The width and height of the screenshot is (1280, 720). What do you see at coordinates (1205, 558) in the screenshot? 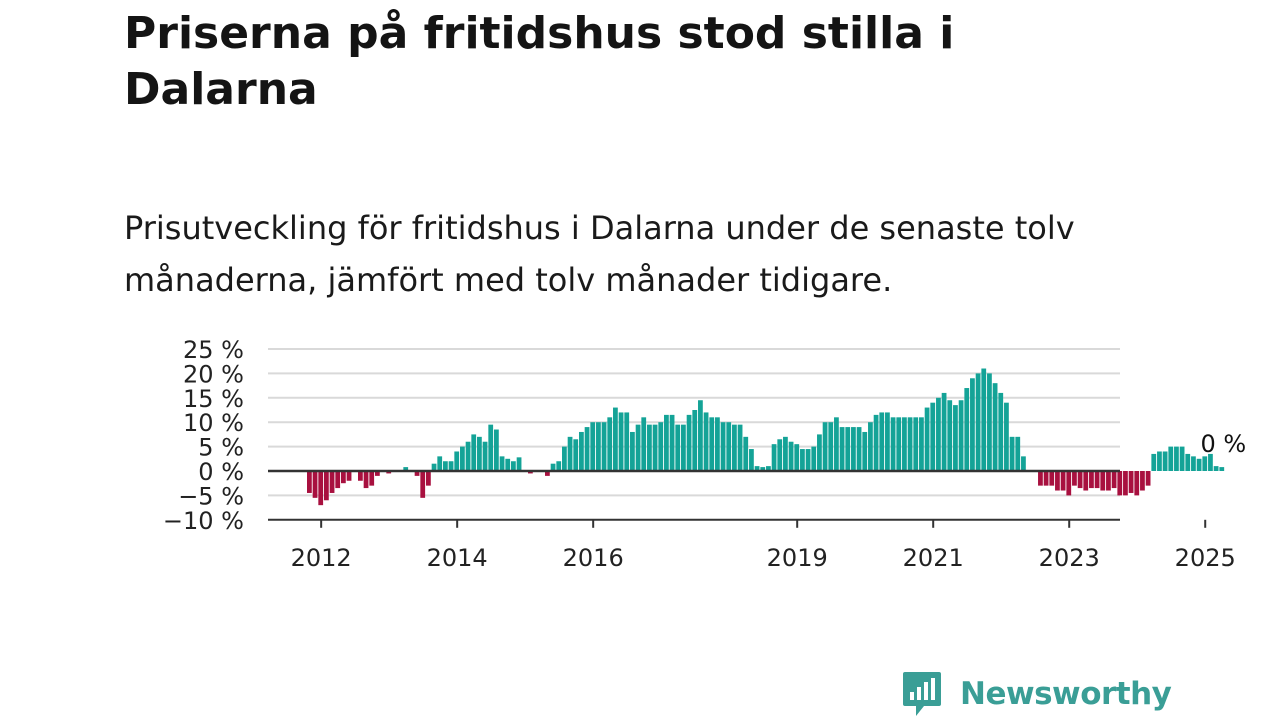
I see `x-tick-label: 2025` at bounding box center [1205, 558].